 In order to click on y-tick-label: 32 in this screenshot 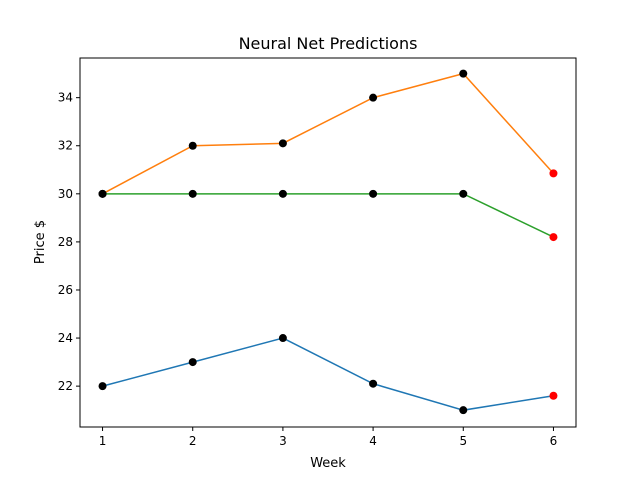, I will do `click(65, 146)`.